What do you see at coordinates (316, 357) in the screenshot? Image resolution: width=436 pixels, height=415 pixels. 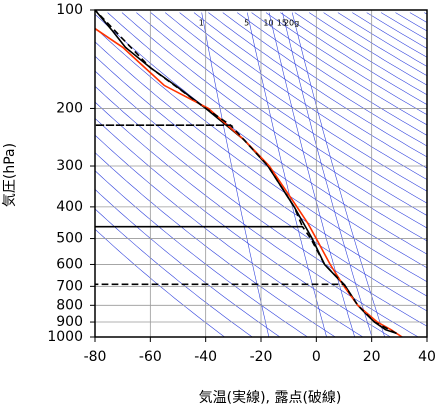 I see `x-tick-label: 0` at bounding box center [316, 357].